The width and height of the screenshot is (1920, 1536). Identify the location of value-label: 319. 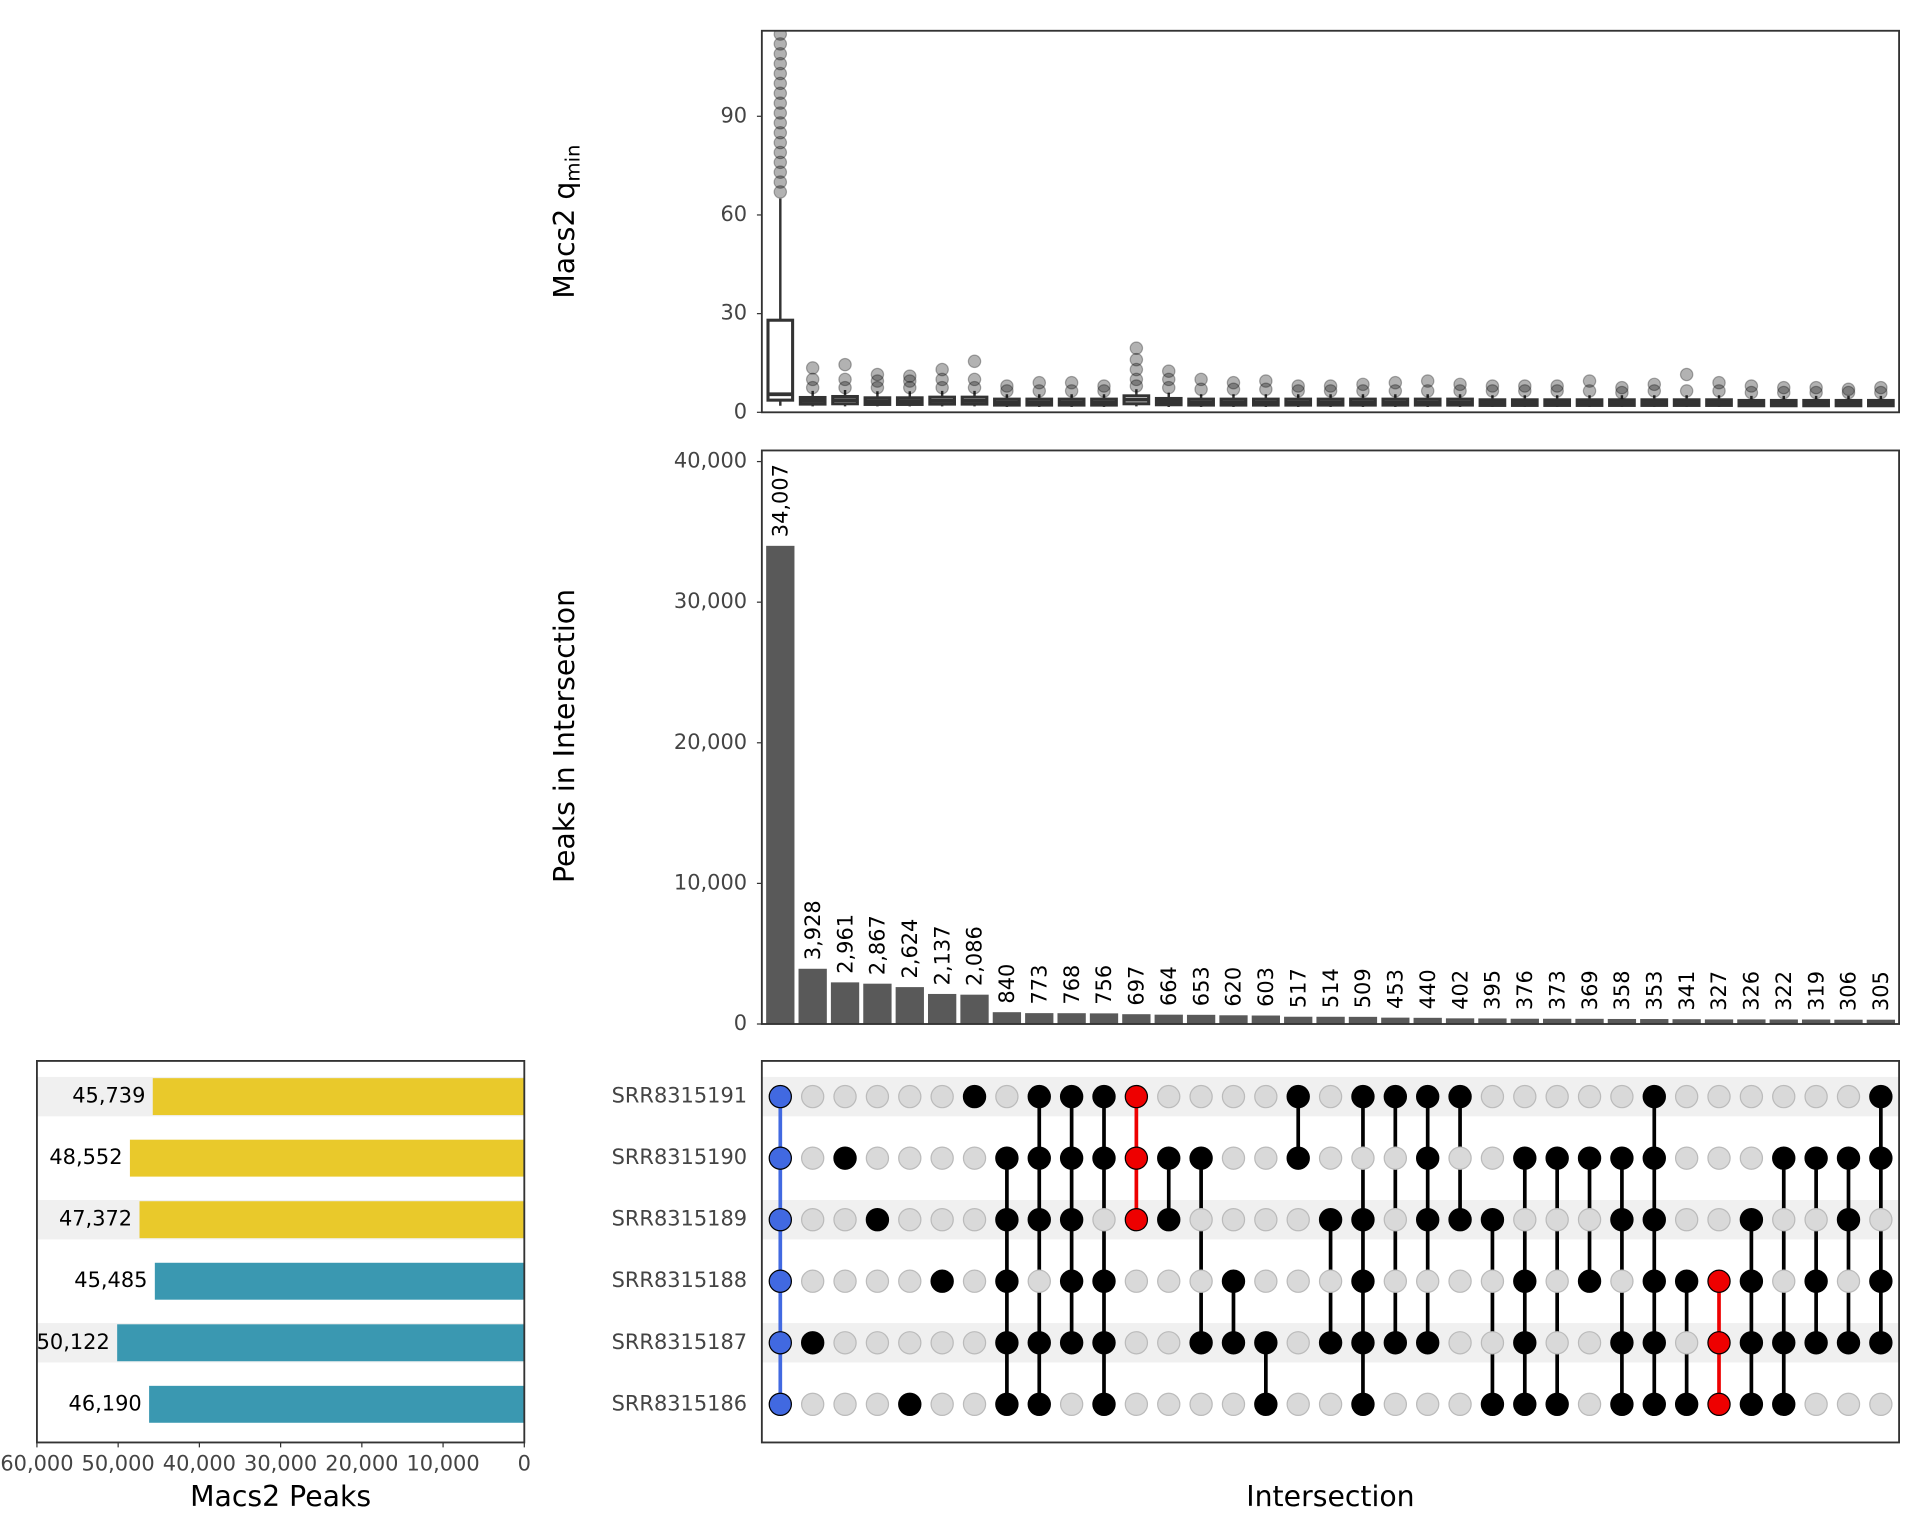
(1816, 991).